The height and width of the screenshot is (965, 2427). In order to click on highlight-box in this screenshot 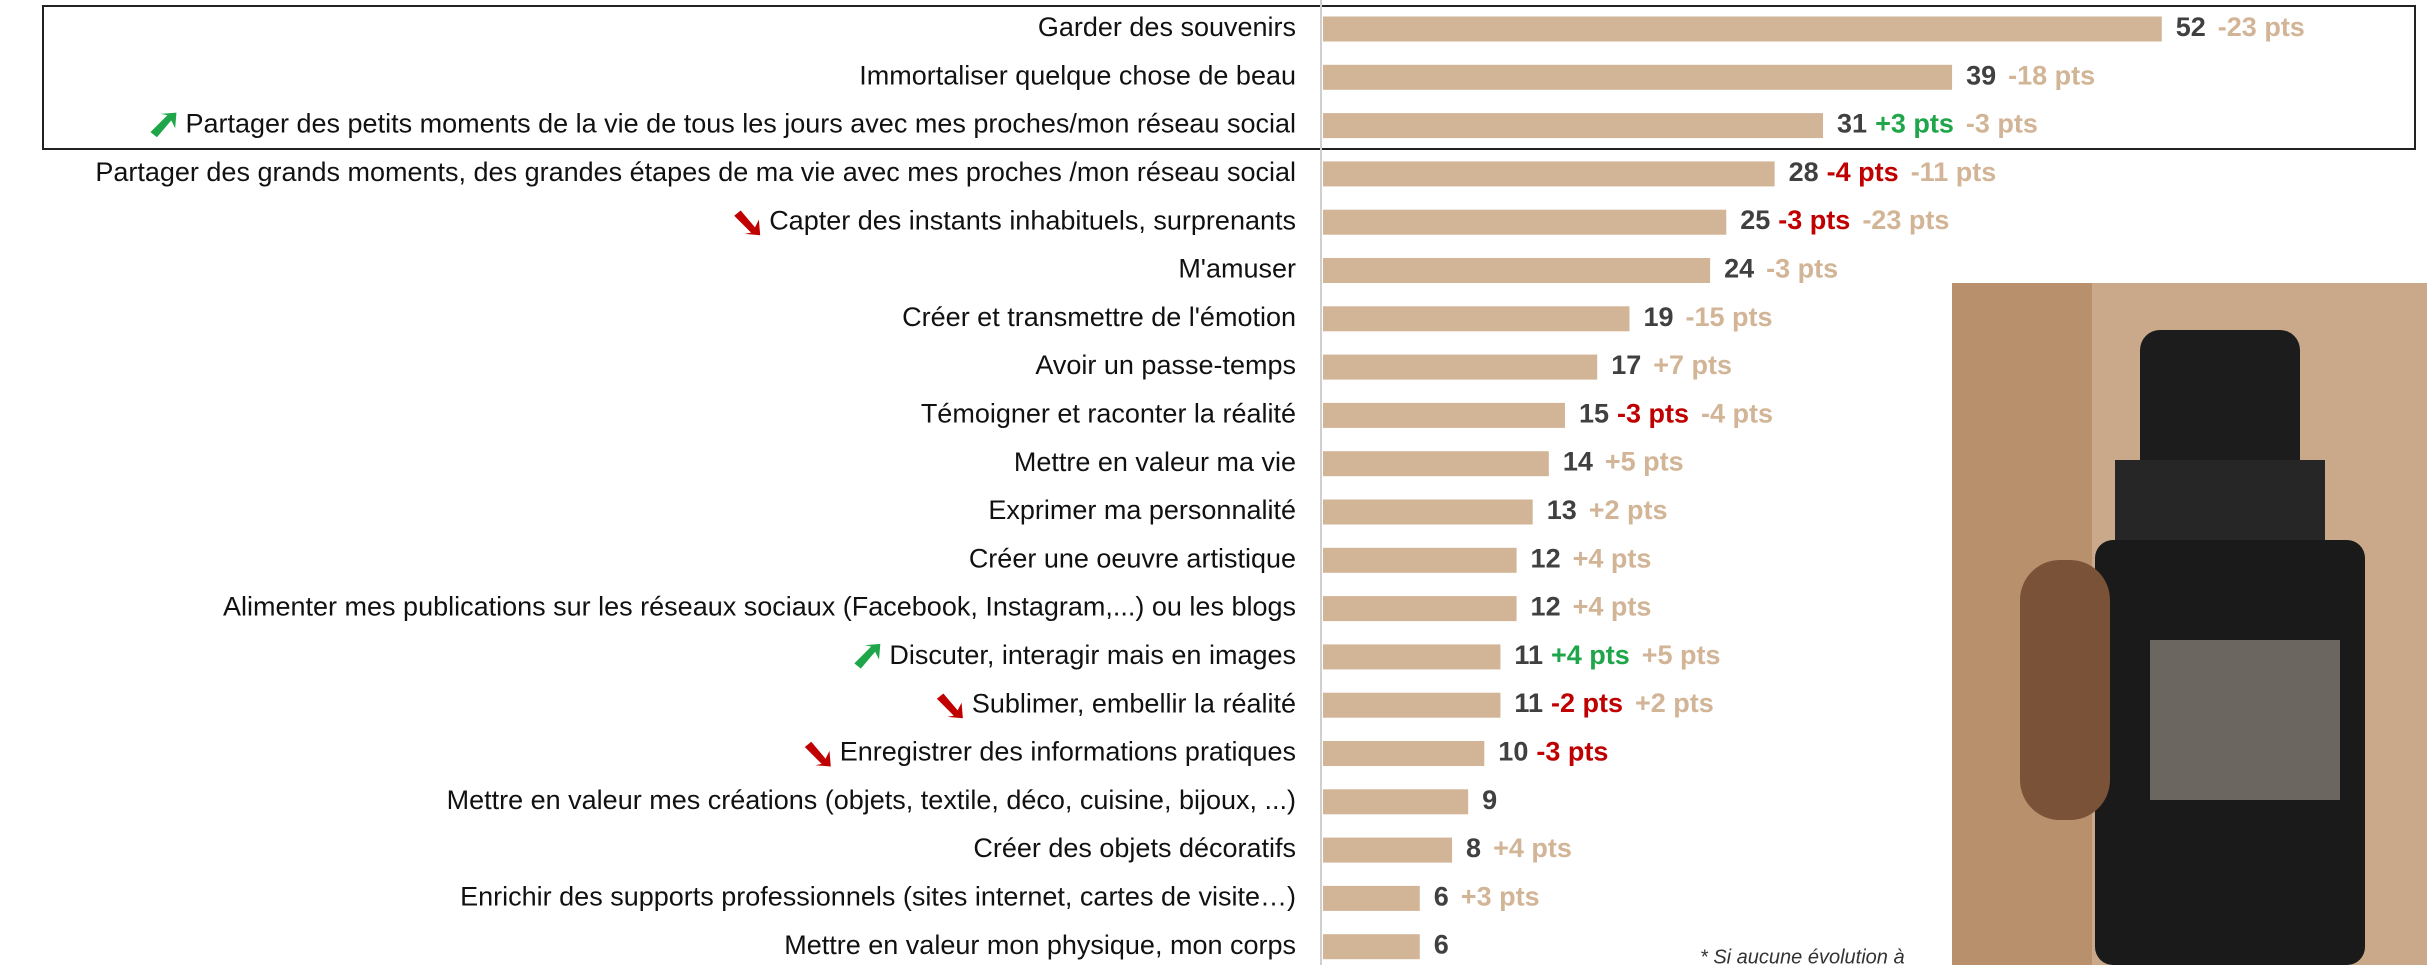, I will do `click(1229, 77)`.